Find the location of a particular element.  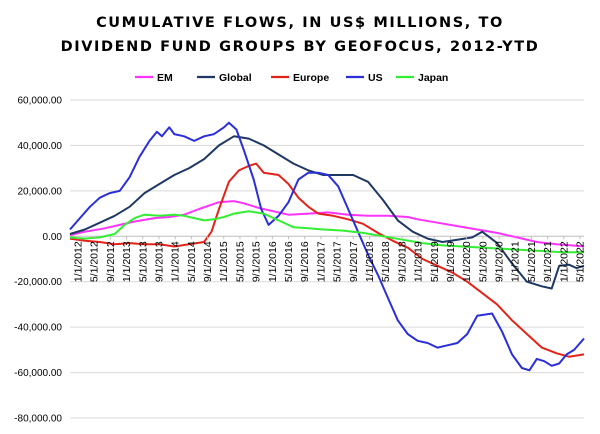

y-tick-label: -20,000.00 is located at coordinates (38, 282).